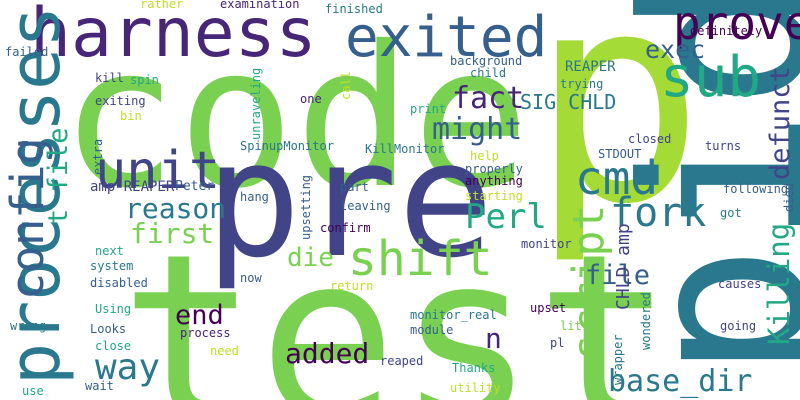 The height and width of the screenshot is (400, 800). What do you see at coordinates (306, 207) in the screenshot?
I see `cloud-word-upsetting: upsetting` at bounding box center [306, 207].